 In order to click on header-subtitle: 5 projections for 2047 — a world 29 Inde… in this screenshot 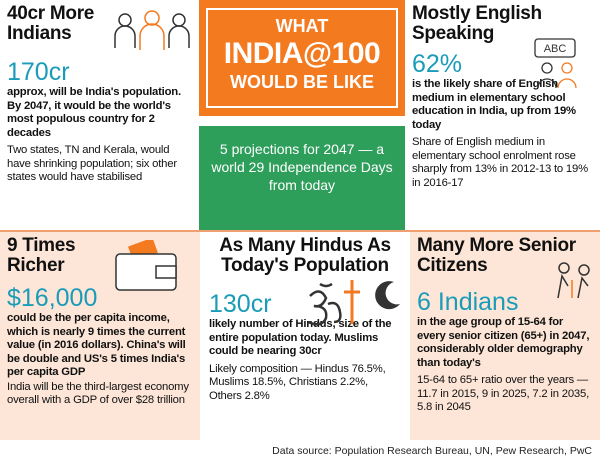, I will do `click(302, 167)`.